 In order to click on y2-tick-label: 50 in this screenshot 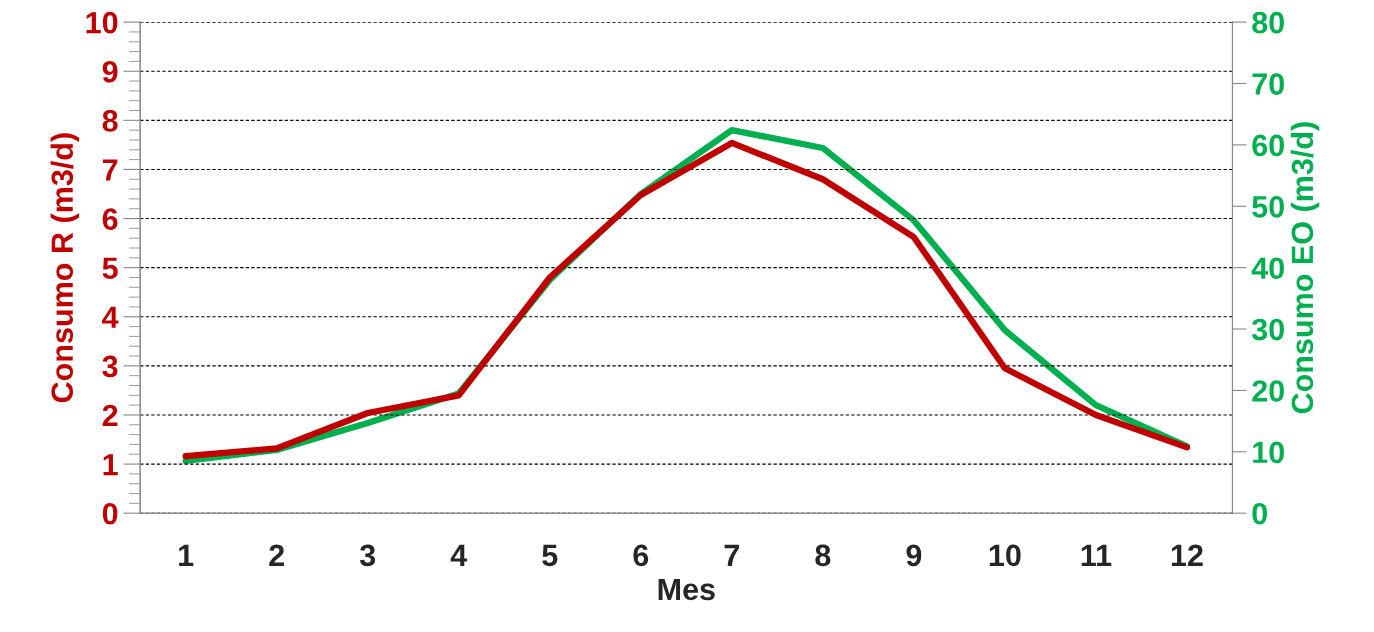, I will do `click(1268, 207)`.